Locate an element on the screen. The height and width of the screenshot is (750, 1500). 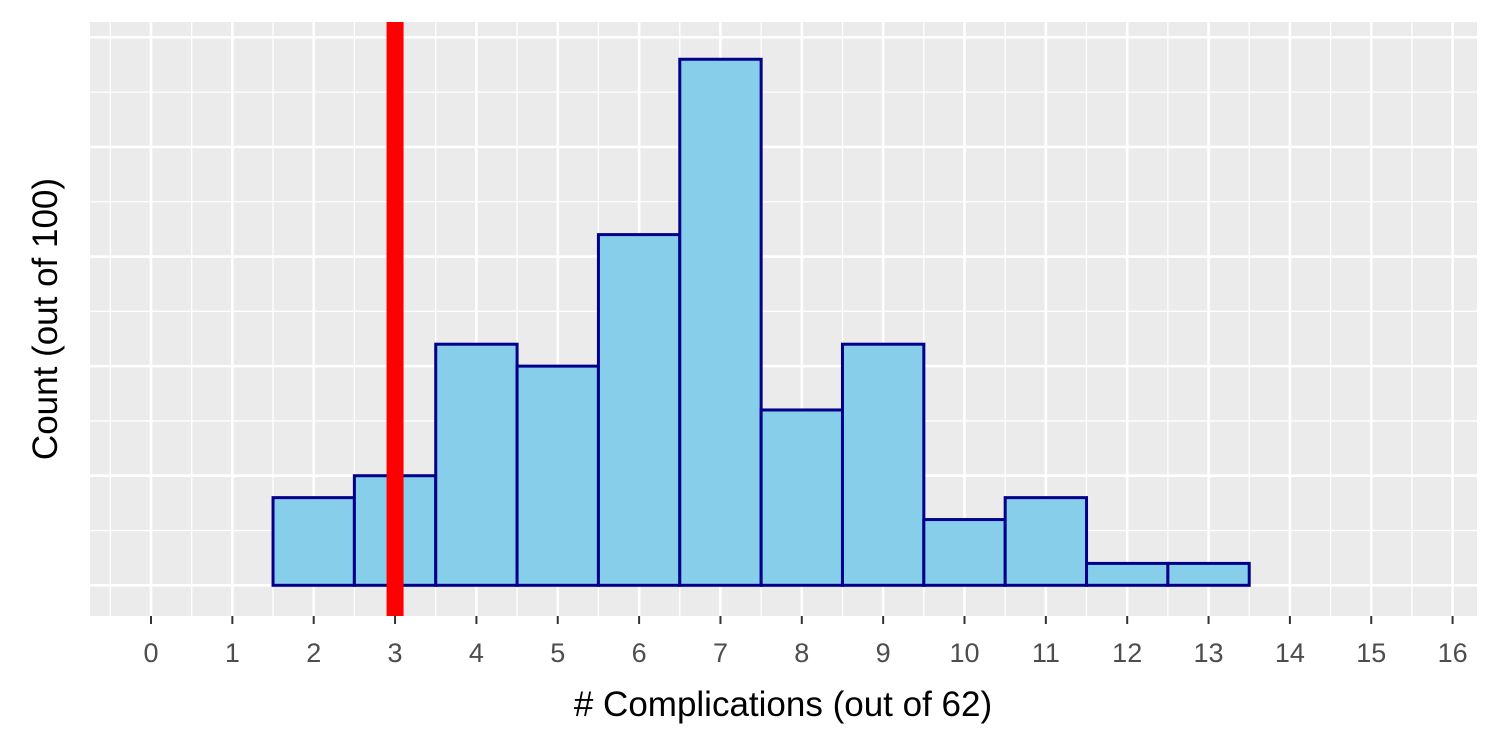
x-tick-label: 14 is located at coordinates (1290, 653).